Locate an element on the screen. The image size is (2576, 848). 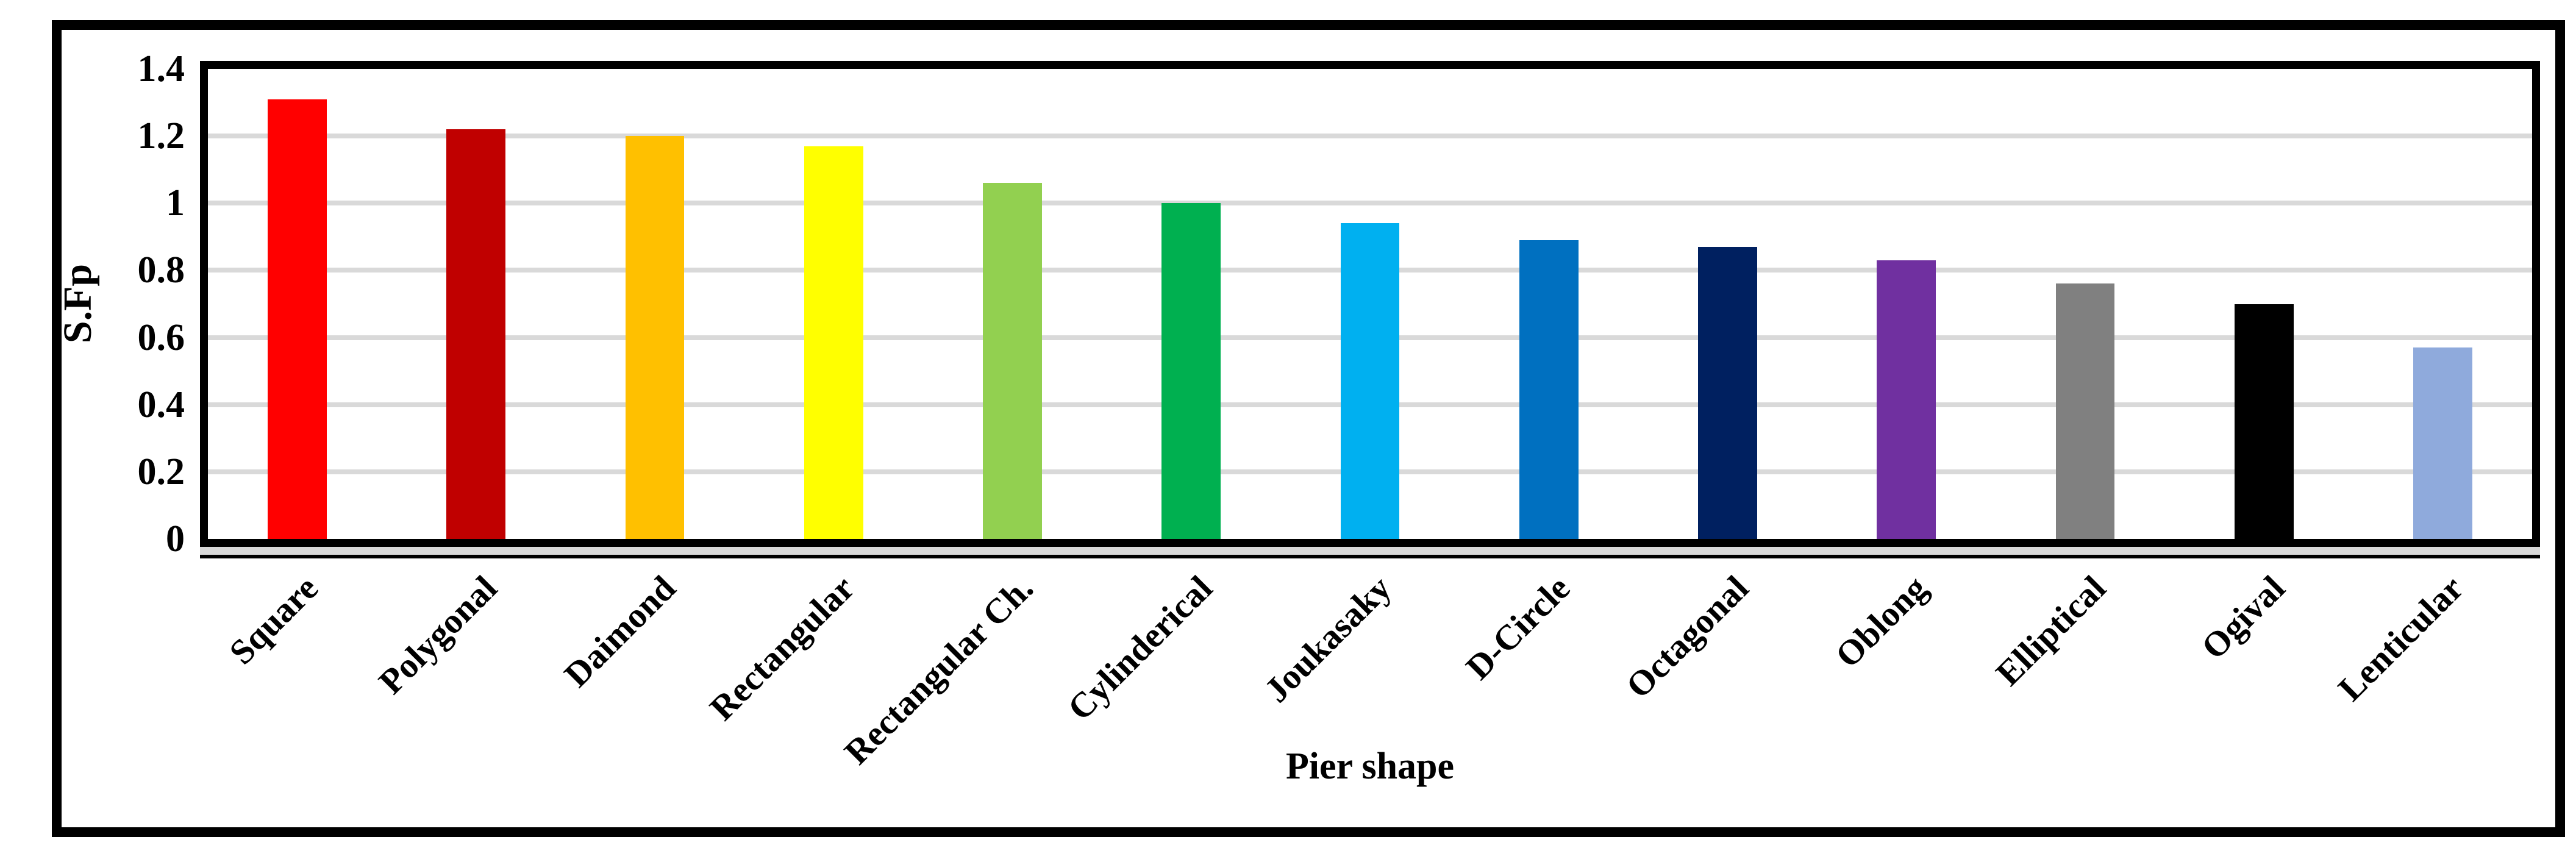
bar-oblong is located at coordinates (1907, 399).